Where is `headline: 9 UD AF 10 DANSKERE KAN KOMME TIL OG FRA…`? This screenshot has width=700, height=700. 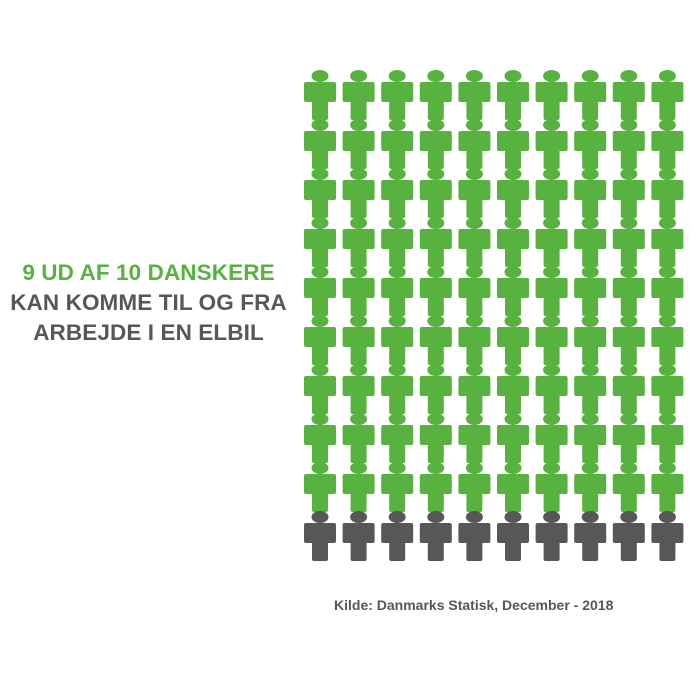 headline: 9 UD AF 10 DANSKERE KAN KOMME TIL OG FRA… is located at coordinates (148, 303).